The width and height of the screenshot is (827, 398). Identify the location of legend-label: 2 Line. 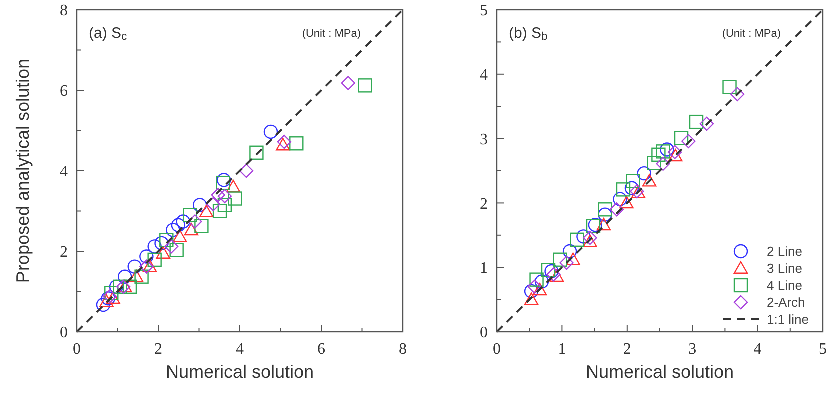
(784, 252).